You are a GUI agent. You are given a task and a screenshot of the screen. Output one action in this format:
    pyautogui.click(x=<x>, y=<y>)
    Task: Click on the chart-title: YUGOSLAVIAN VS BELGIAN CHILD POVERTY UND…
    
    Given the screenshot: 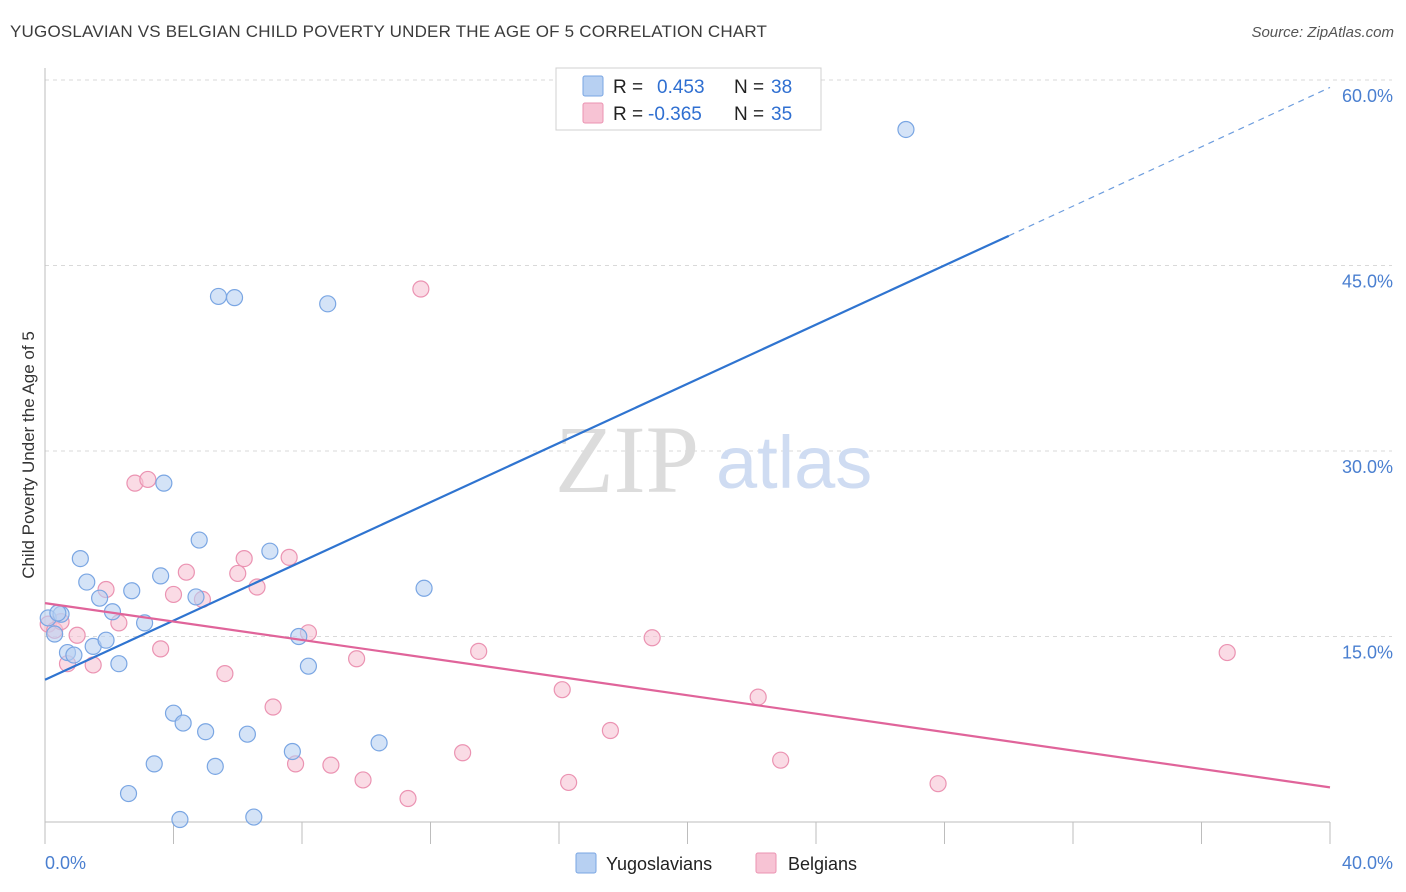 What is the action you would take?
    pyautogui.click(x=389, y=31)
    